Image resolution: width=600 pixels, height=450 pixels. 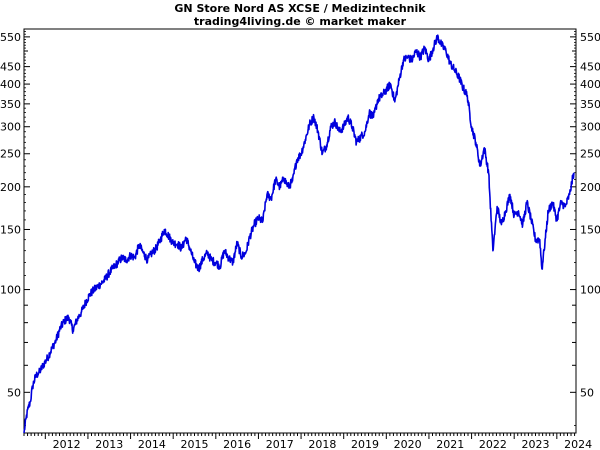 I want to click on x-tick-label: 2012, so click(x=67, y=444).